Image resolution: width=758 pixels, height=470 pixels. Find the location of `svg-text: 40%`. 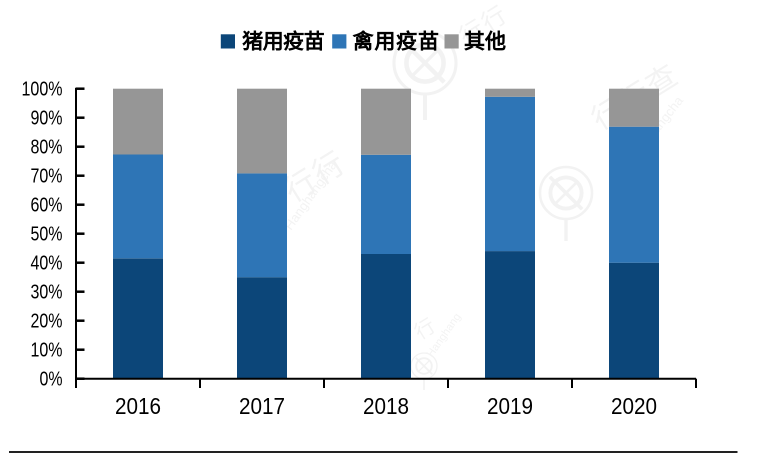

svg-text: 40% is located at coordinates (47, 264).